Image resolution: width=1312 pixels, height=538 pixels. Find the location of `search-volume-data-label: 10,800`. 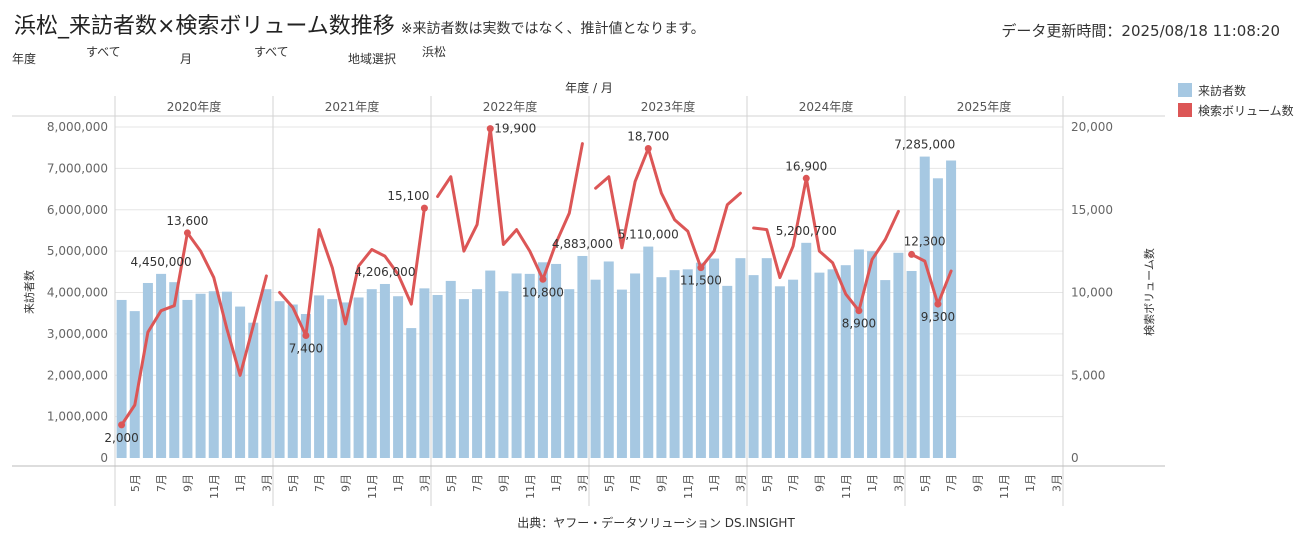

search-volume-data-label: 10,800 is located at coordinates (543, 292).